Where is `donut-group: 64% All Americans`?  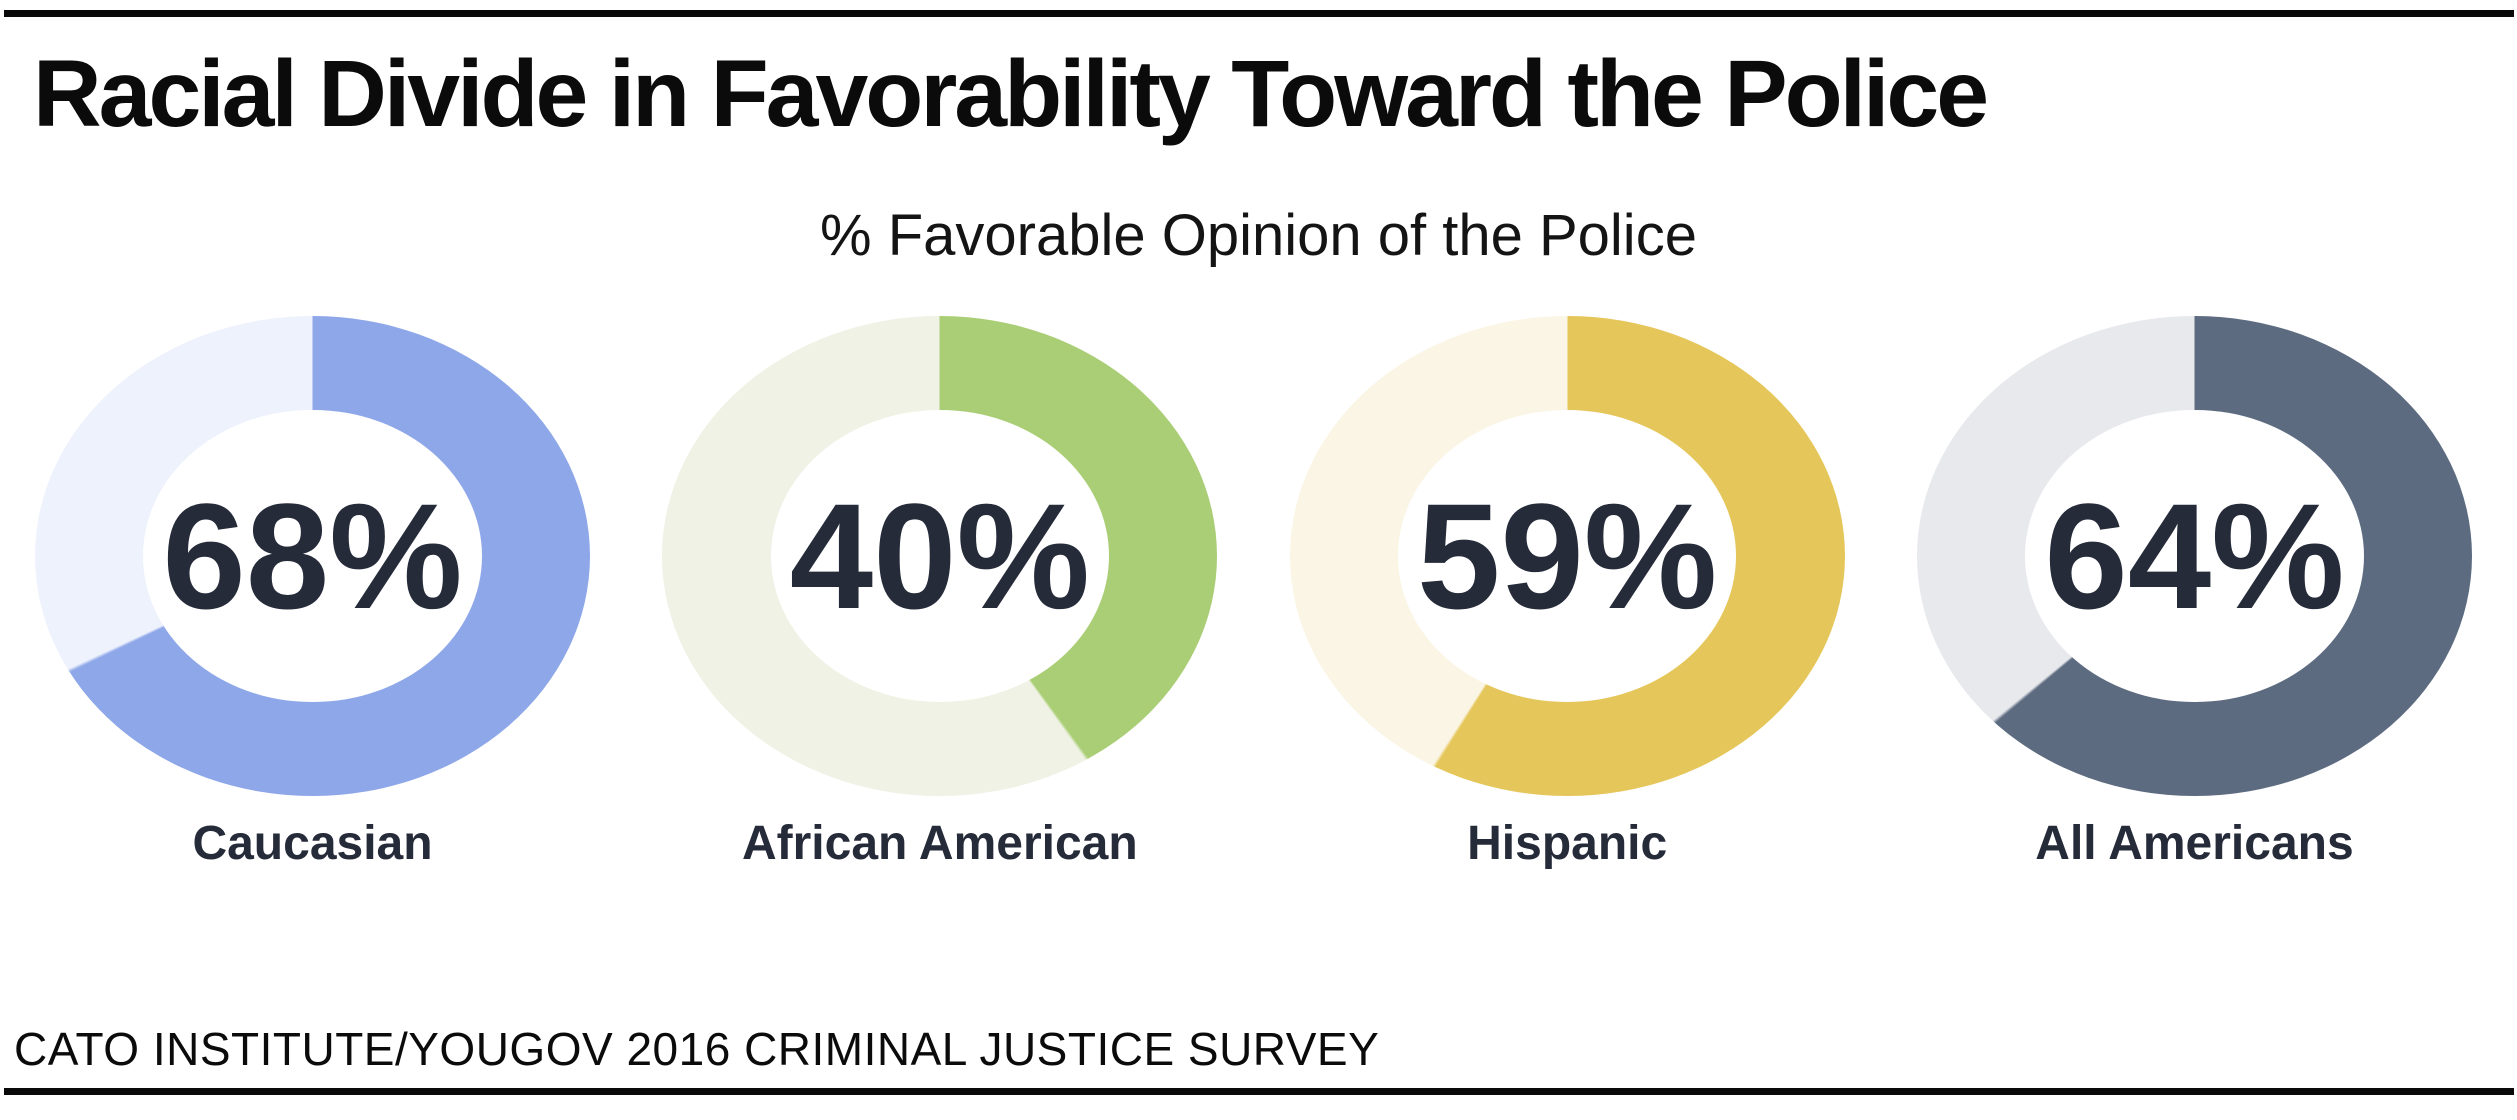
donut-group: 64% All Americans is located at coordinates (2194, 593).